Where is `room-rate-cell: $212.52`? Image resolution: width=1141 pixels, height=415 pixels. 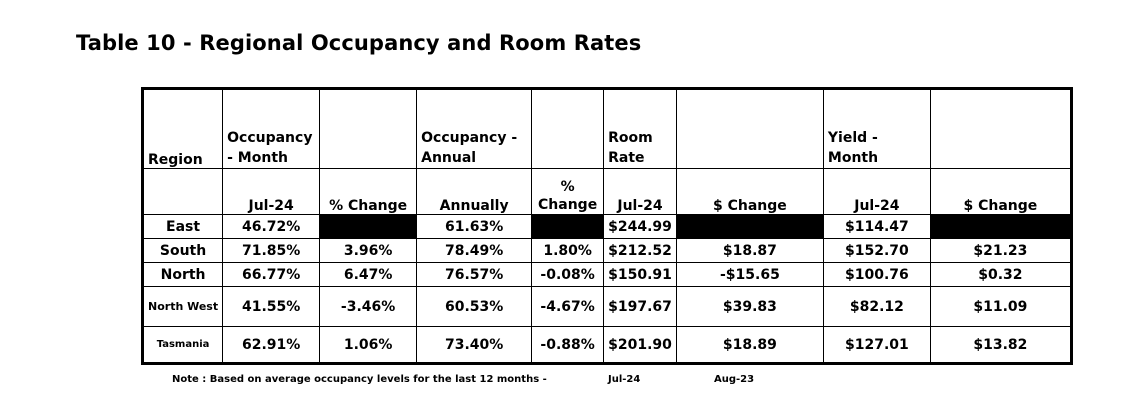
room-rate-cell: $212.52 is located at coordinates (640, 250).